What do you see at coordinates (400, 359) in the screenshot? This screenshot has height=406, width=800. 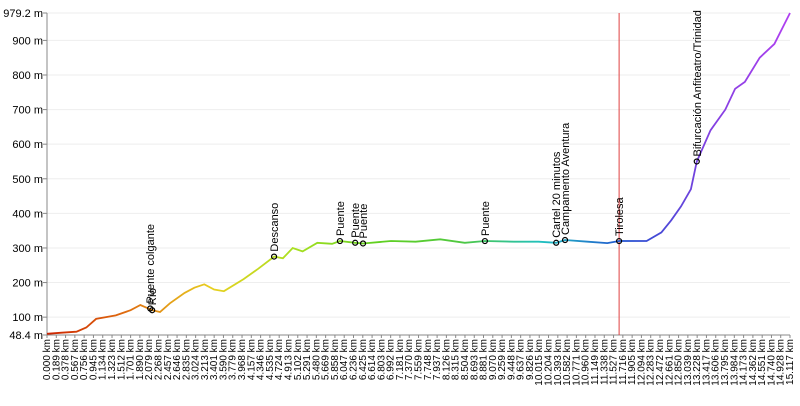 I see `x-tick-label: 7.181 km` at bounding box center [400, 359].